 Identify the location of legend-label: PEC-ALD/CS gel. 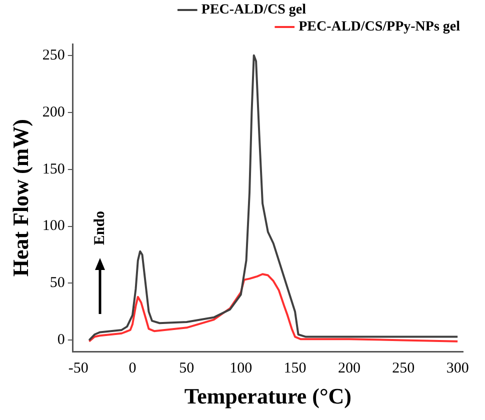
(330, 10).